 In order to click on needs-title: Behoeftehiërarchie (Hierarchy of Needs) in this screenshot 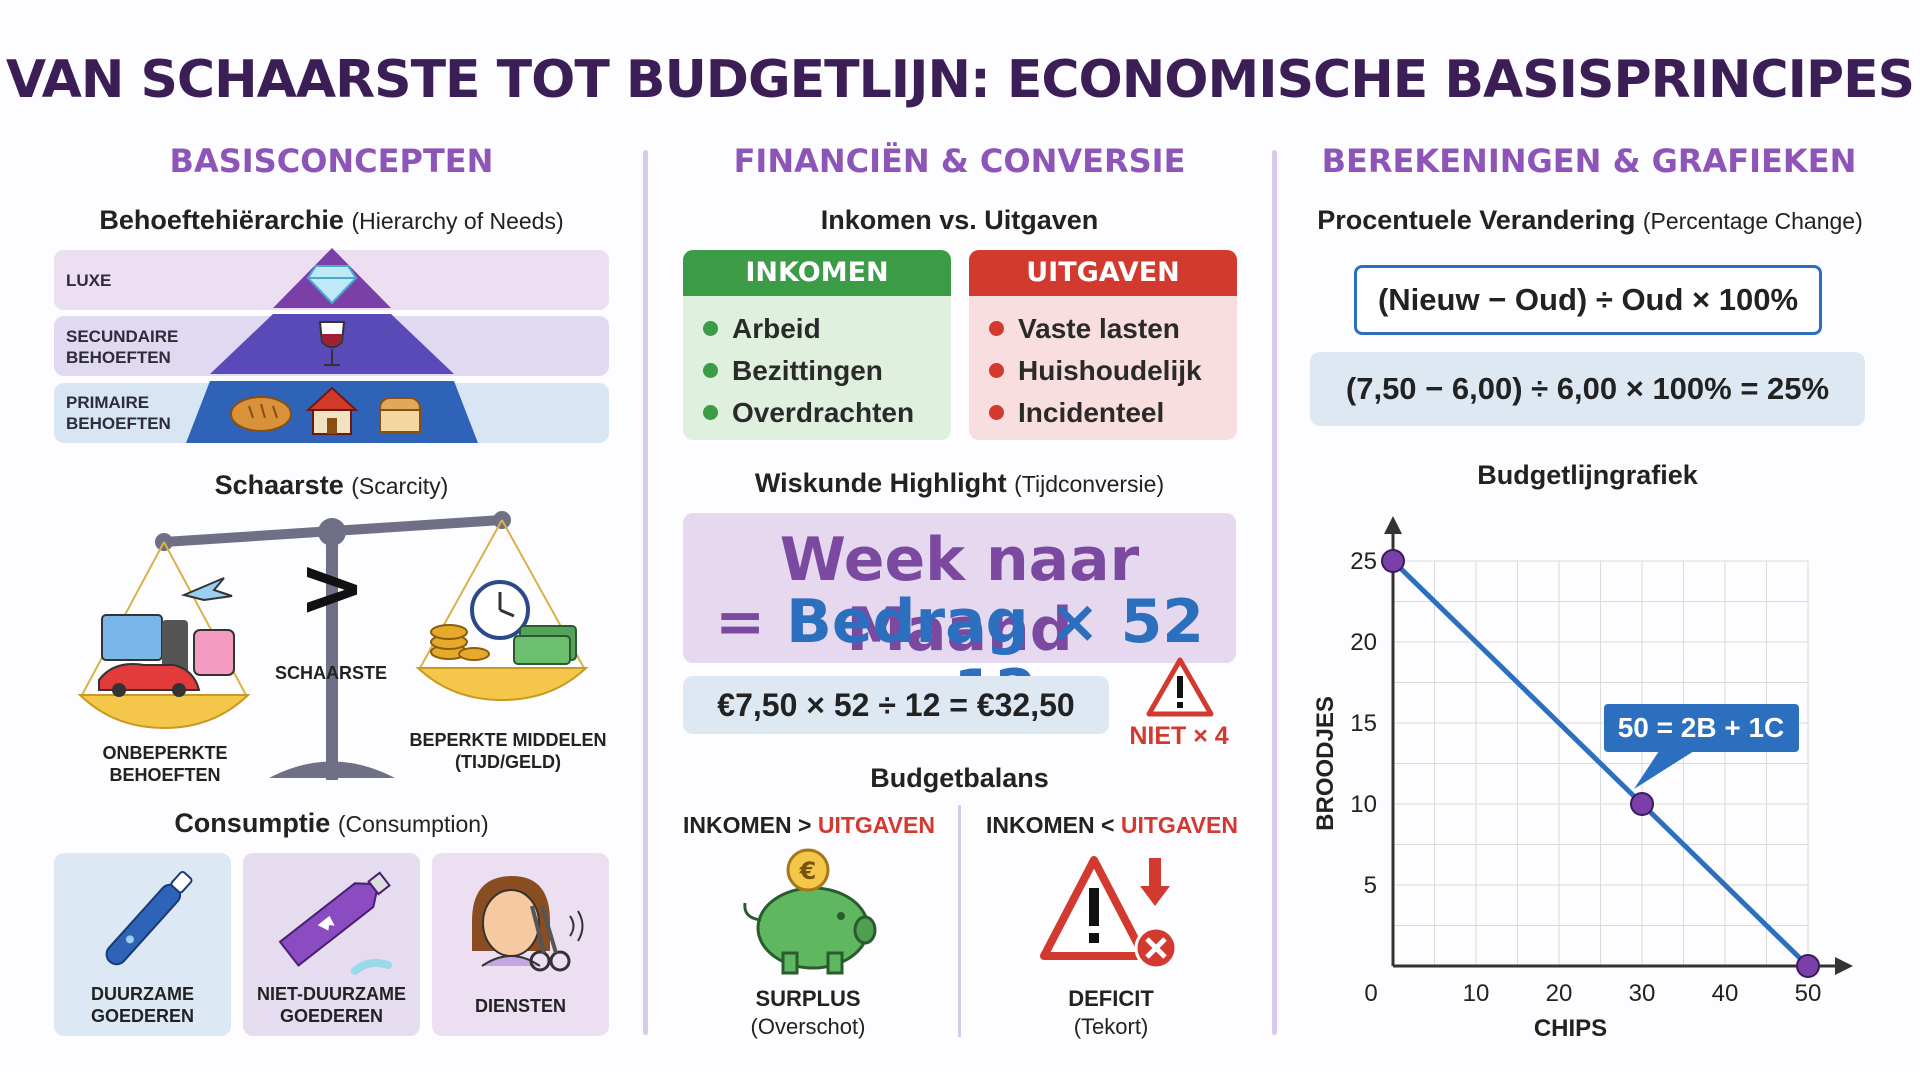, I will do `click(331, 220)`.